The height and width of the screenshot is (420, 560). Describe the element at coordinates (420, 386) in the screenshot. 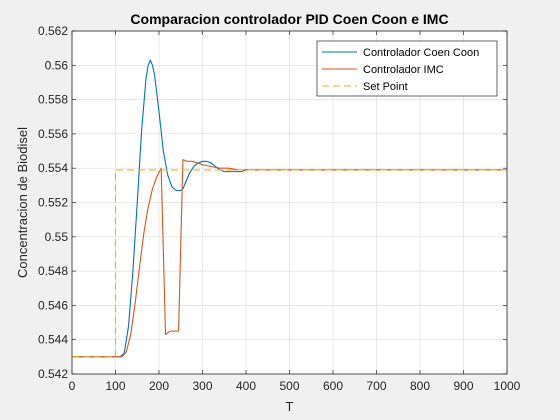

I see `x-tick-label: 800` at that location.